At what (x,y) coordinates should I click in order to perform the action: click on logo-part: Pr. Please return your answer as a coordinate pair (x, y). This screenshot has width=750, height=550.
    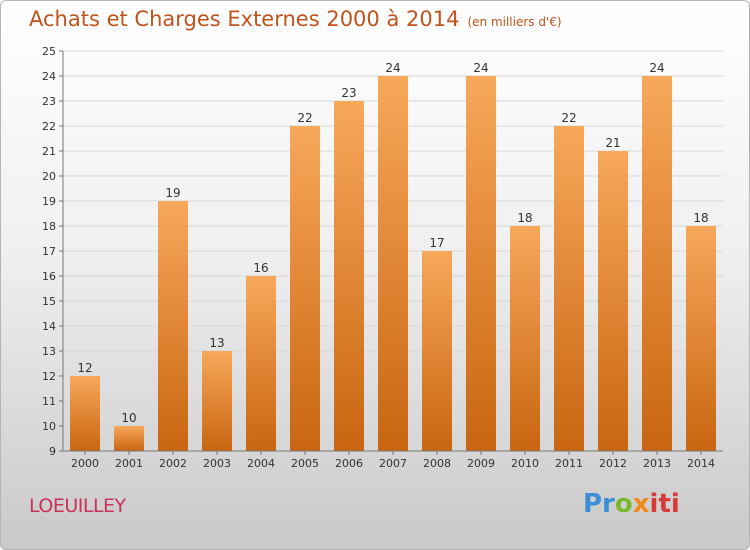
    Looking at the image, I should click on (599, 504).